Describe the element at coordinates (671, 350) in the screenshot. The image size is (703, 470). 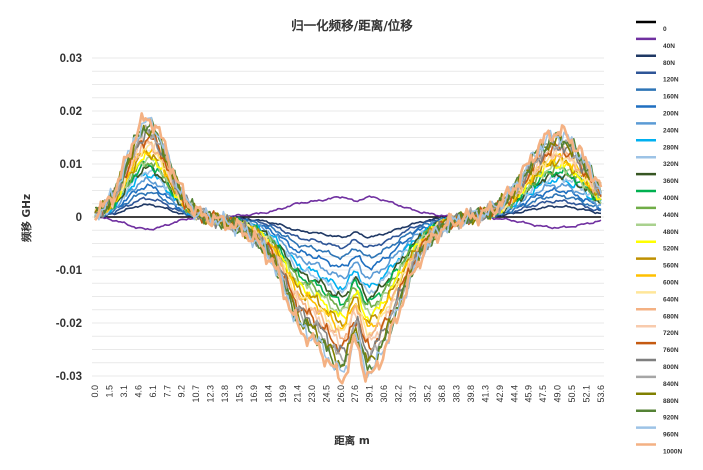
I see `legend-label: 760N` at that location.